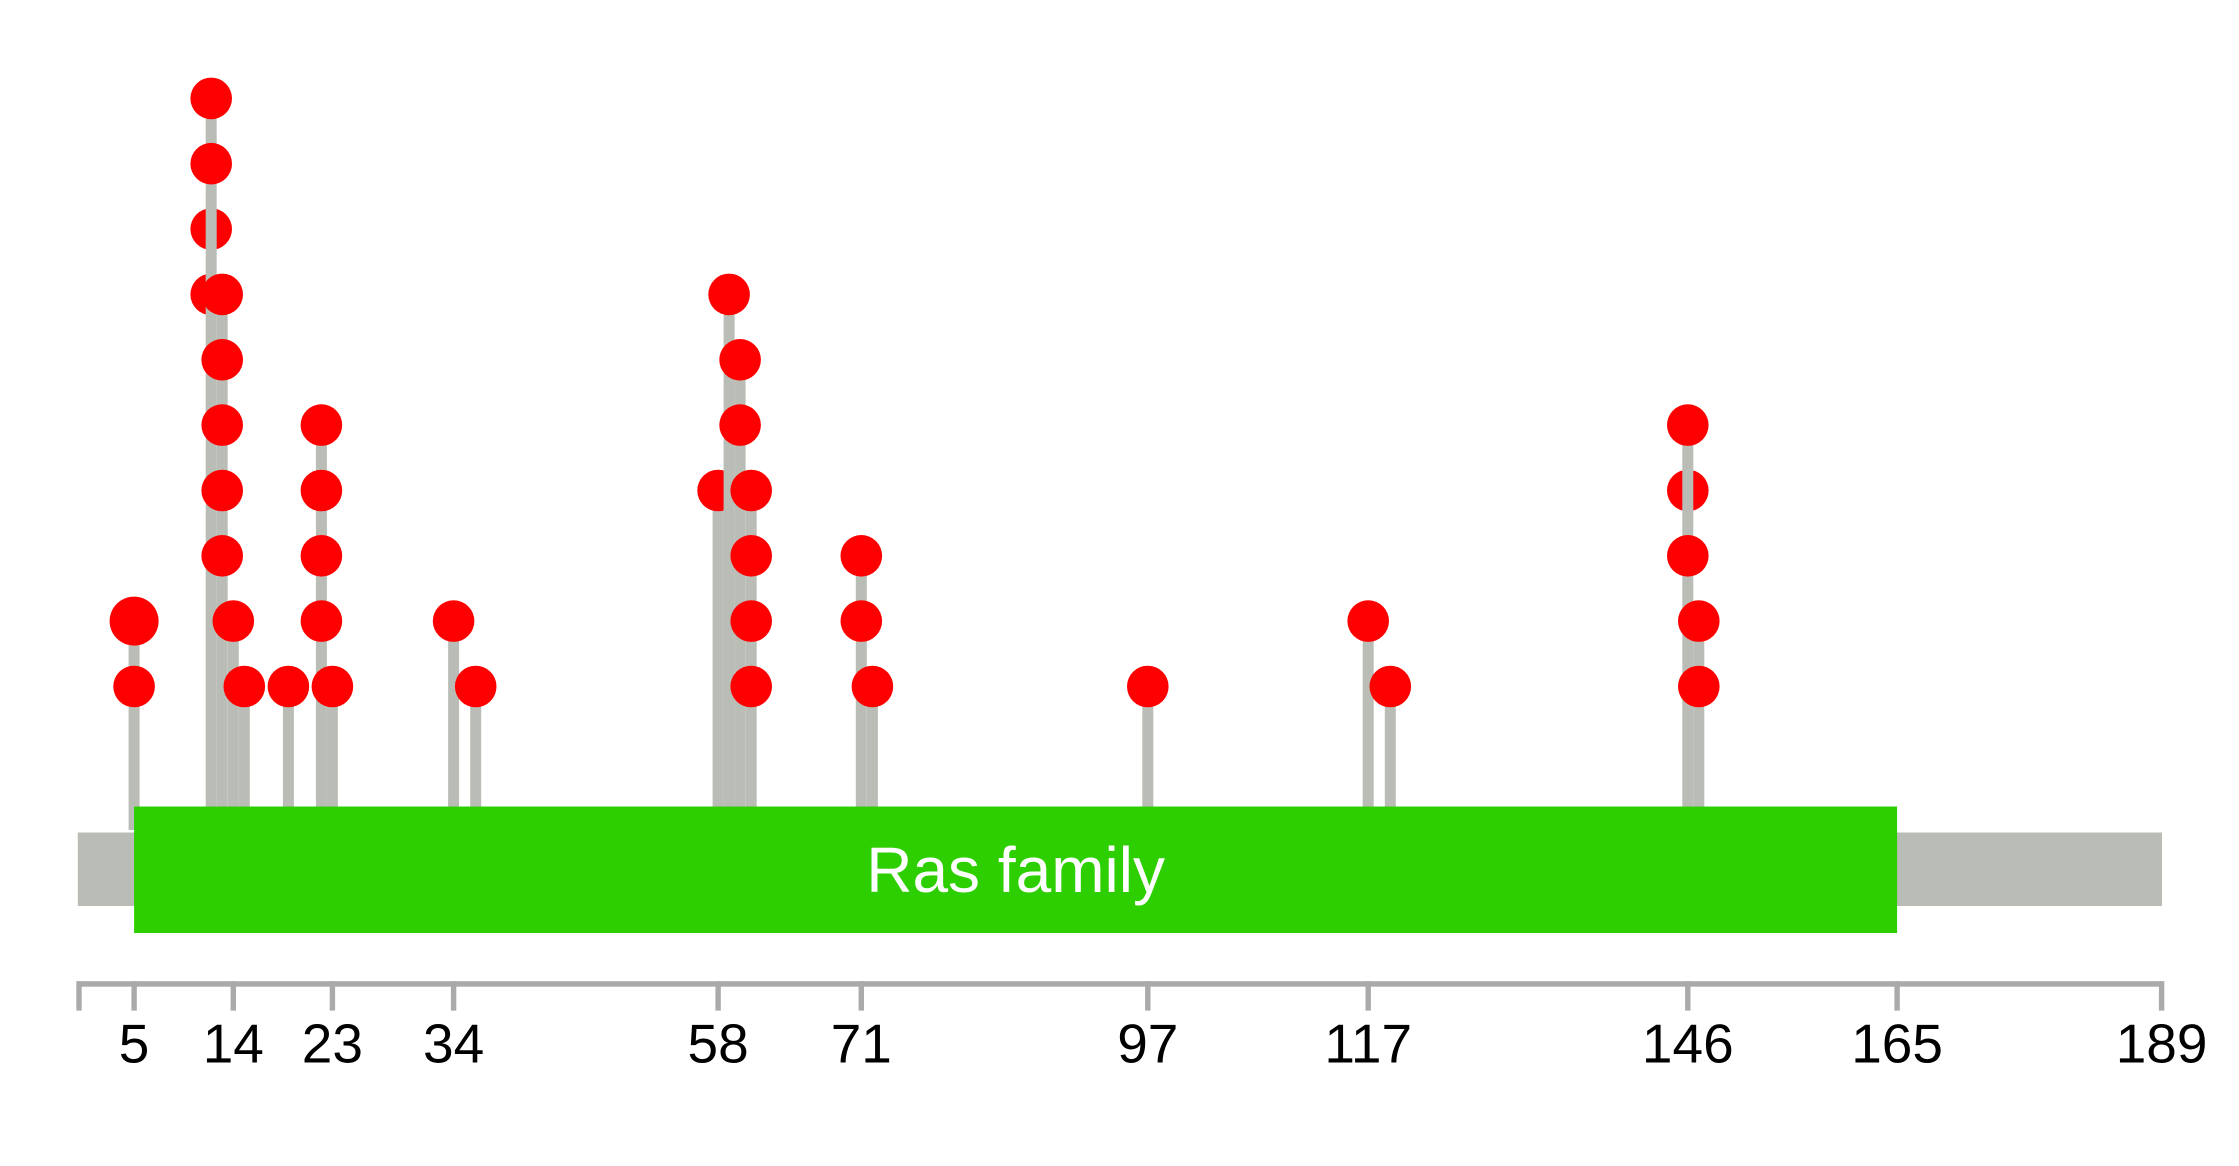  What do you see at coordinates (1147, 1044) in the screenshot?
I see `svg-text: 97` at bounding box center [1147, 1044].